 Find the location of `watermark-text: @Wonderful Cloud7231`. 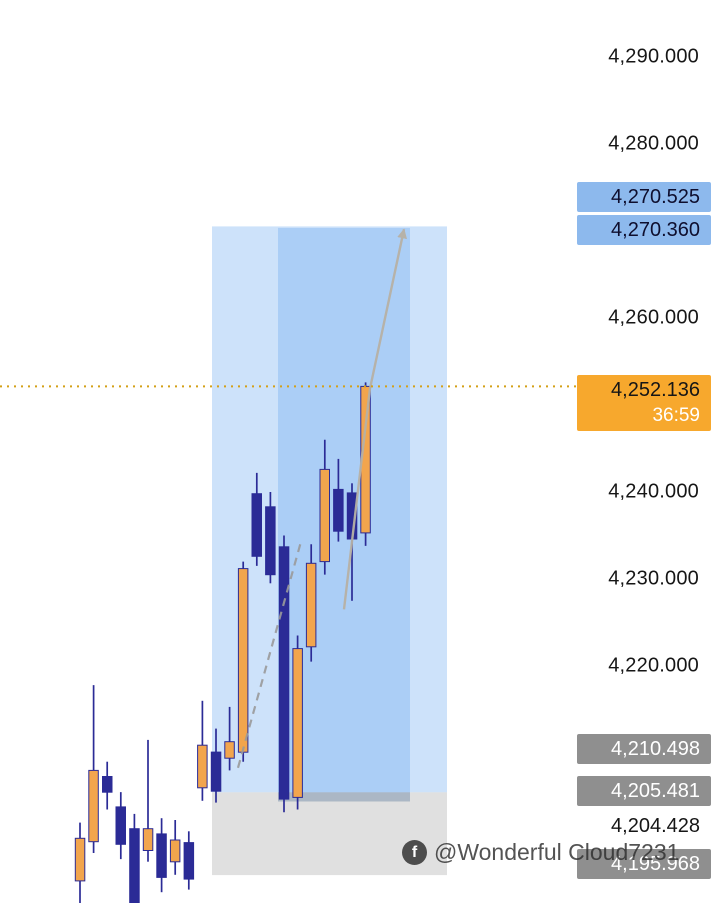

watermark-text: @Wonderful Cloud7231 is located at coordinates (557, 852).